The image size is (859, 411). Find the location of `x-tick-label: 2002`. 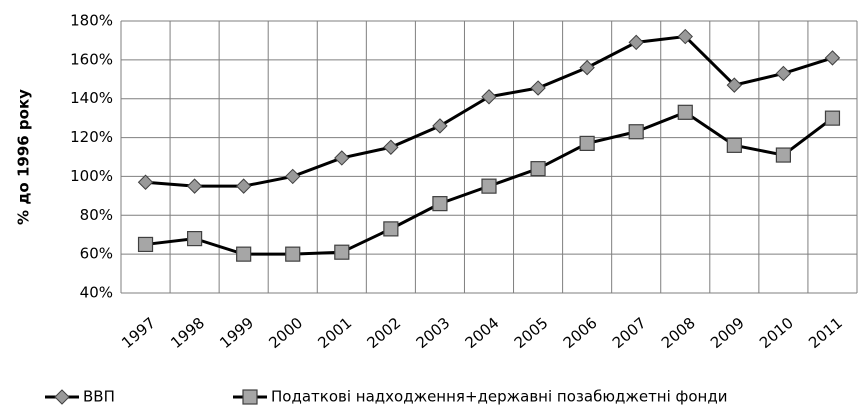

x-tick-label: 2002 is located at coordinates (384, 333).